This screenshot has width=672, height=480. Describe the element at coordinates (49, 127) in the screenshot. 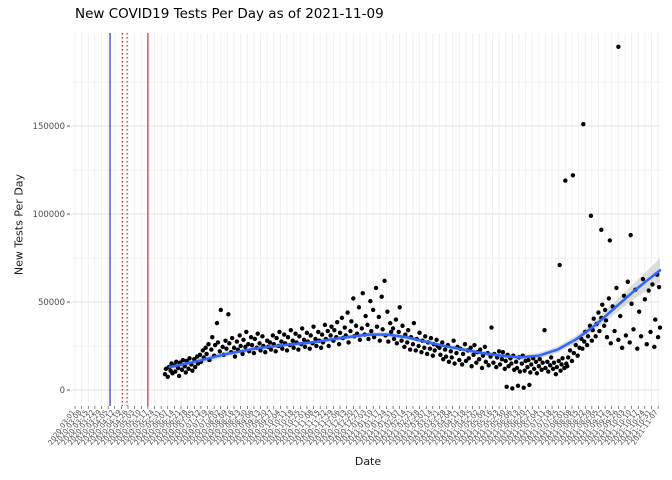

I see `svg-text: 150000` at that location.